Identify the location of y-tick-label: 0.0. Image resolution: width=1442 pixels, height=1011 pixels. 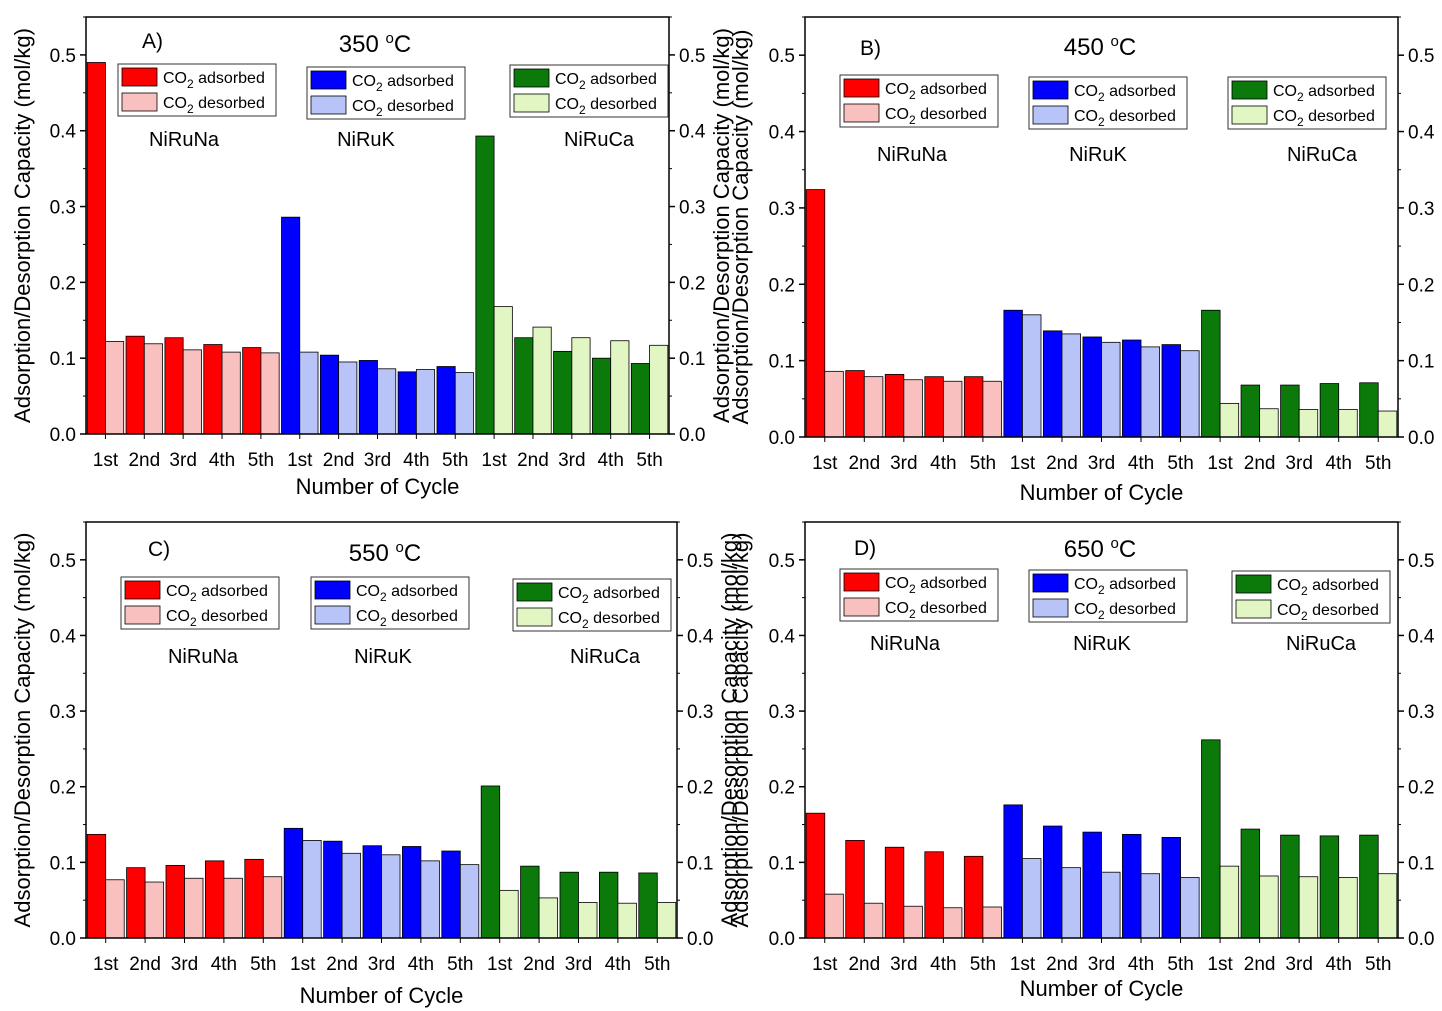
(63, 939).